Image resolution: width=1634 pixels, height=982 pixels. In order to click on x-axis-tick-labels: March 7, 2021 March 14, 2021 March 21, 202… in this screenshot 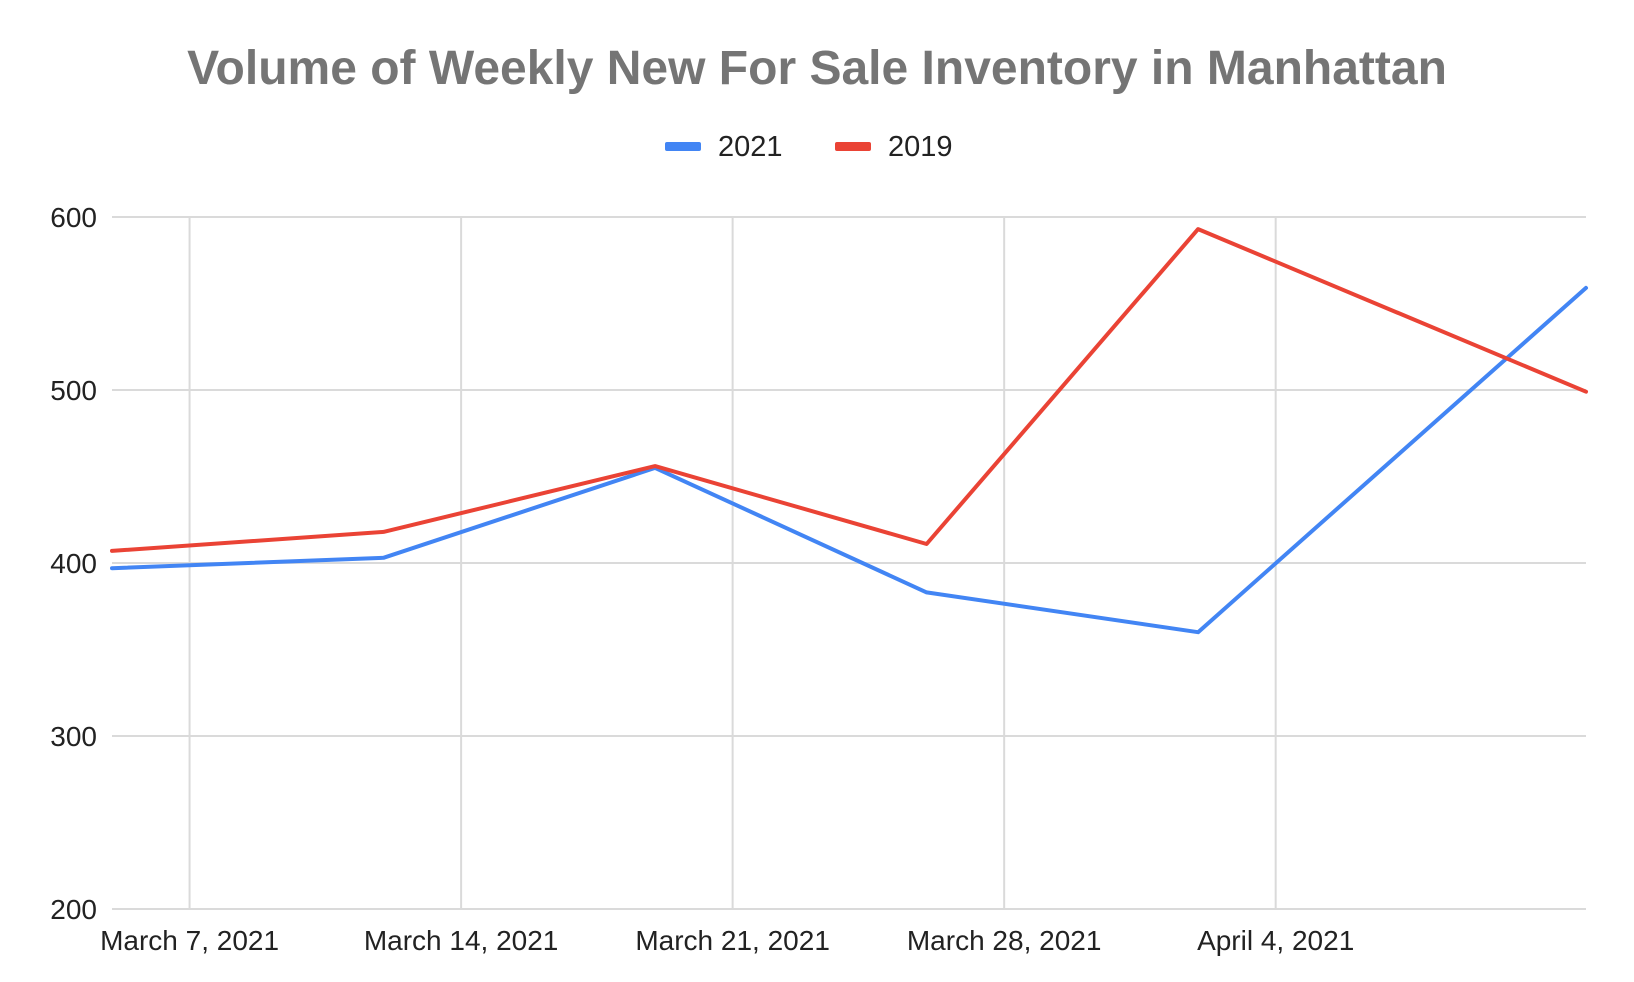, I will do `click(727, 940)`.